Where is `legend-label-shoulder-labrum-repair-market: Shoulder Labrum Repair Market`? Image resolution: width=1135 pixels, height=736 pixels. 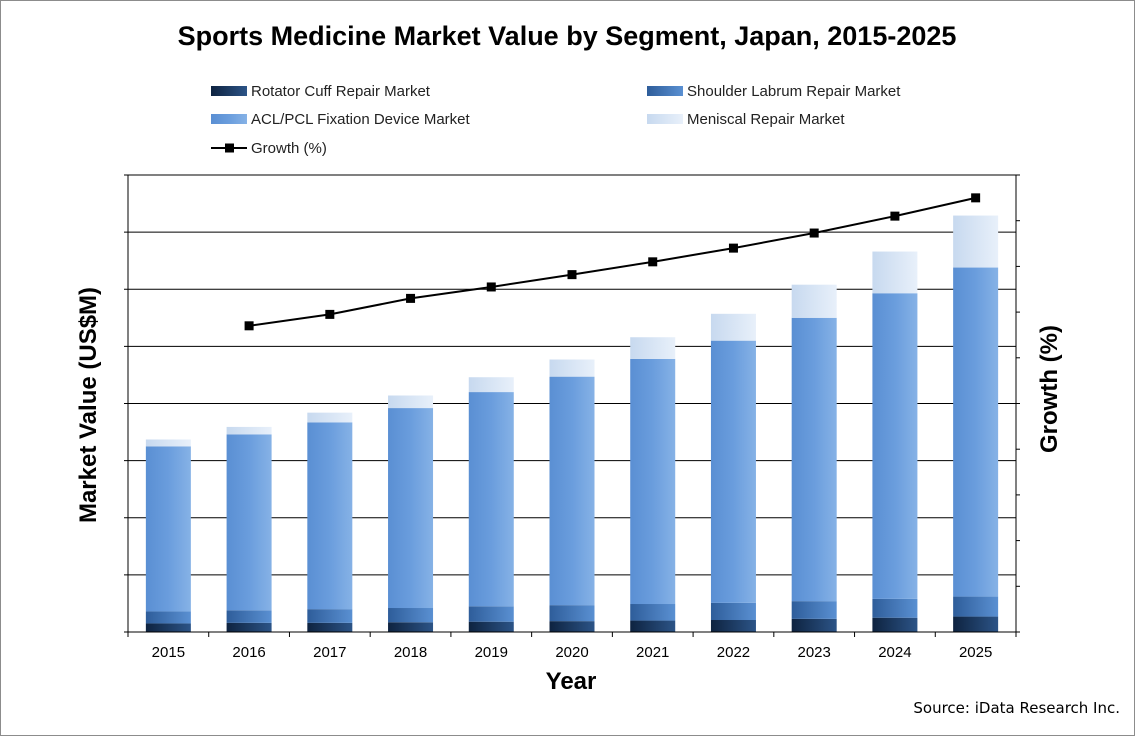 legend-label-shoulder-labrum-repair-market: Shoulder Labrum Repair Market is located at coordinates (794, 91).